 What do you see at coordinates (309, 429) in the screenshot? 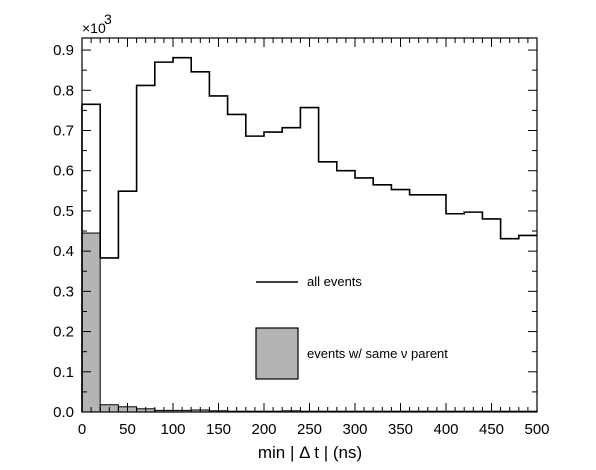
I see `x-tick-label: 250` at bounding box center [309, 429].